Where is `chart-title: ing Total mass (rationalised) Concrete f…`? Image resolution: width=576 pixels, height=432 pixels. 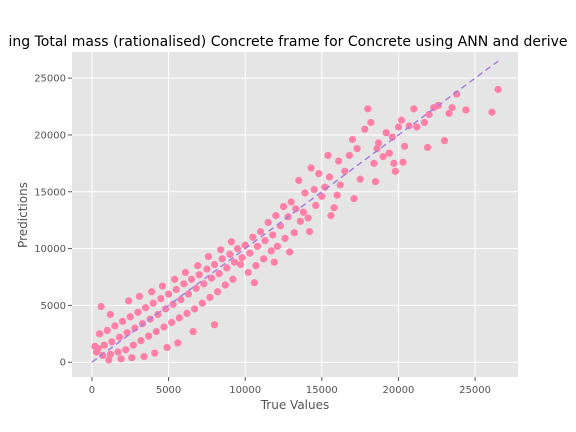
chart-title: ing Total mass (rationalised) Concrete f… is located at coordinates (288, 42).